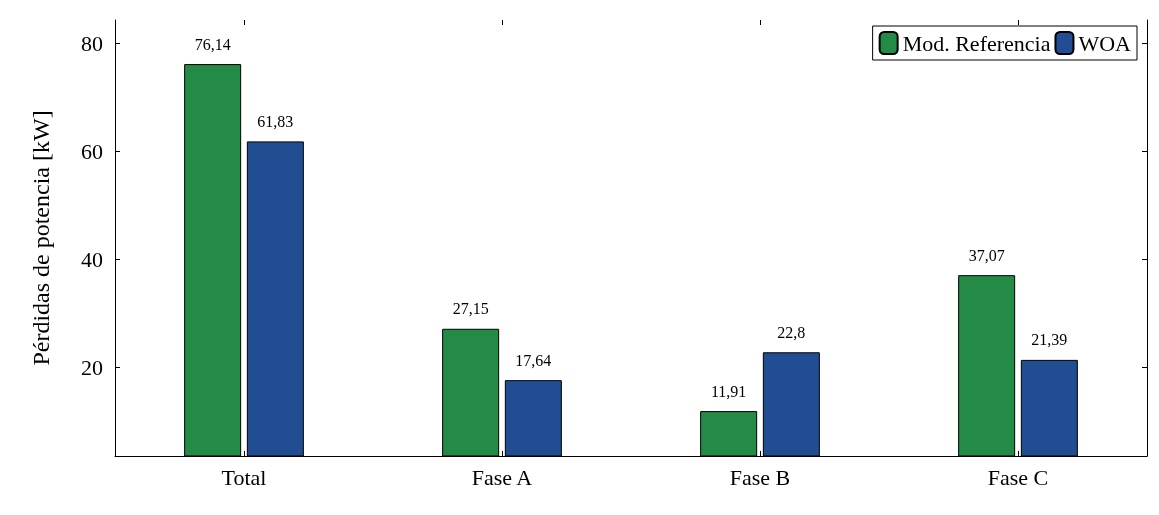 The image size is (1159, 515). I want to click on y-tick-label: 60, so click(92, 151).